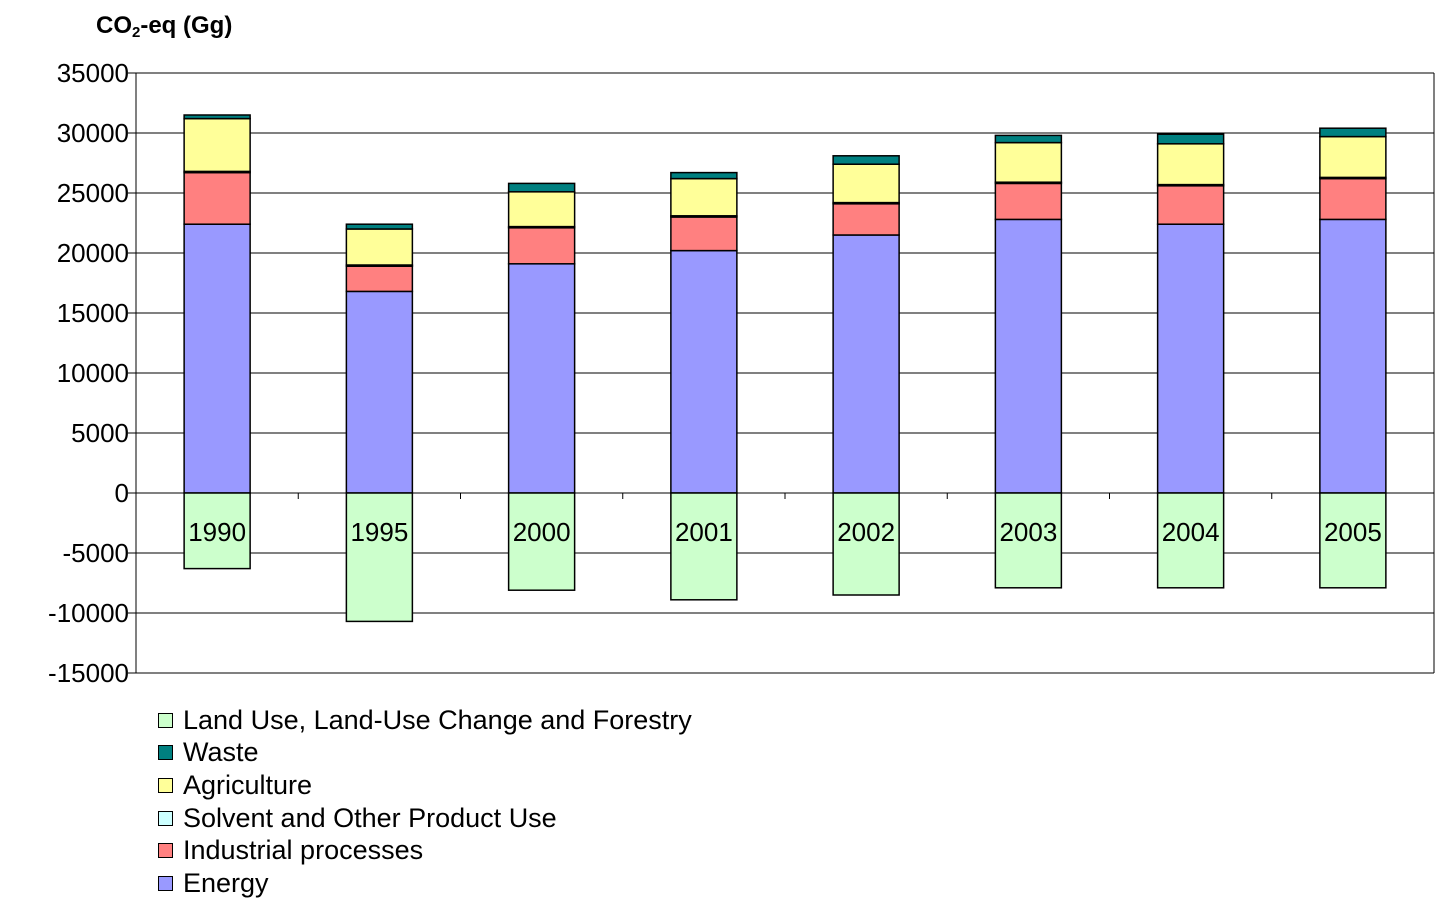 The height and width of the screenshot is (900, 1435). I want to click on x-tick-label: 2005, so click(1353, 532).